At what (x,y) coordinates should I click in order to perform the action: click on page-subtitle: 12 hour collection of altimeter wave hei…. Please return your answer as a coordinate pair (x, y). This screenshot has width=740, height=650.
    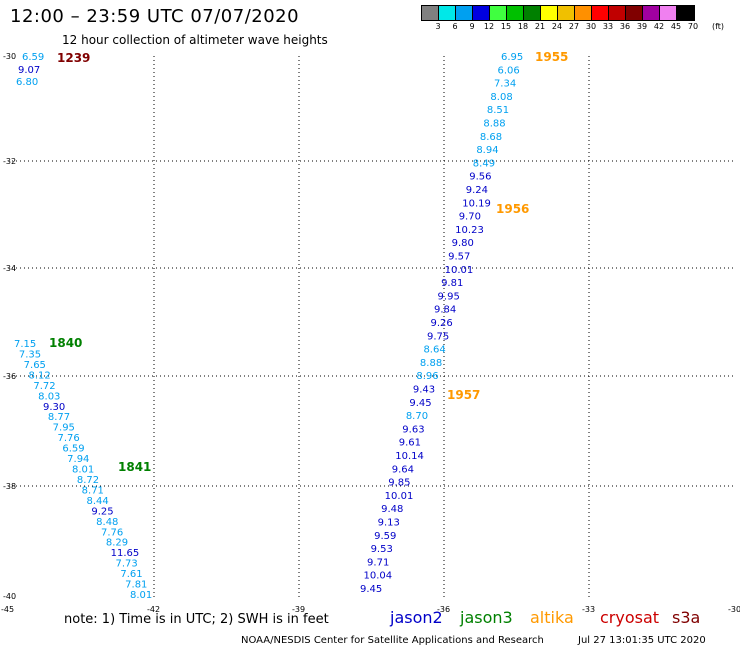
    Looking at the image, I should click on (195, 40).